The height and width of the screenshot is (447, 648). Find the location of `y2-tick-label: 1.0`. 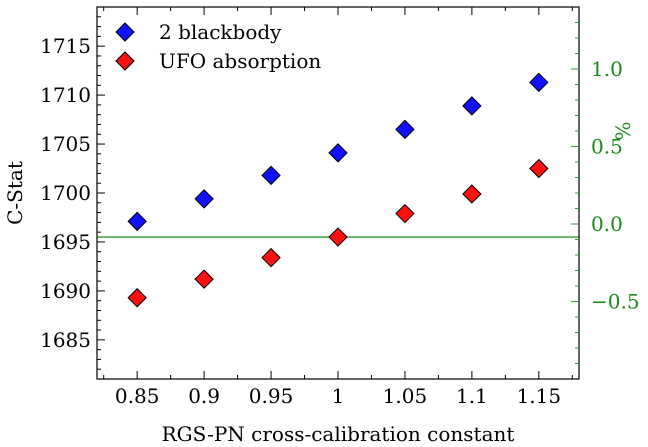

y2-tick-label: 1.0 is located at coordinates (607, 69).